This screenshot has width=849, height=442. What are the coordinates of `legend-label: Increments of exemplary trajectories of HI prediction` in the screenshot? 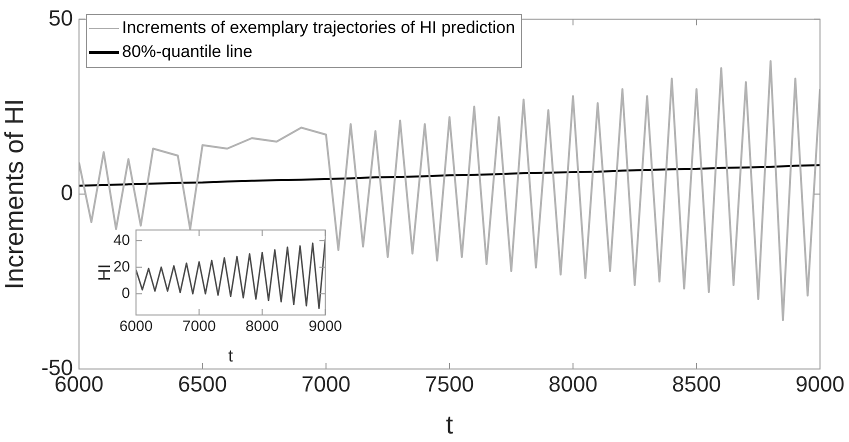 It's located at (319, 28).